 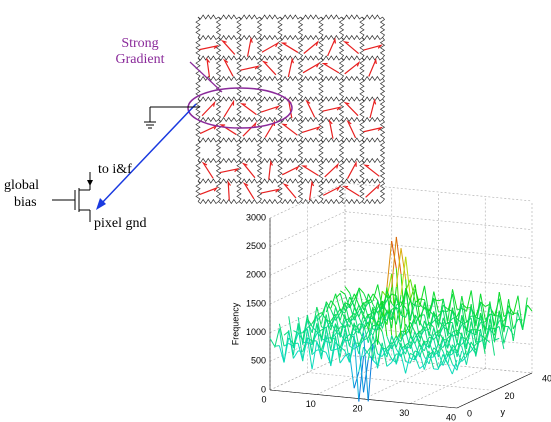 I want to click on y-axis-label: y, so click(x=503, y=412).